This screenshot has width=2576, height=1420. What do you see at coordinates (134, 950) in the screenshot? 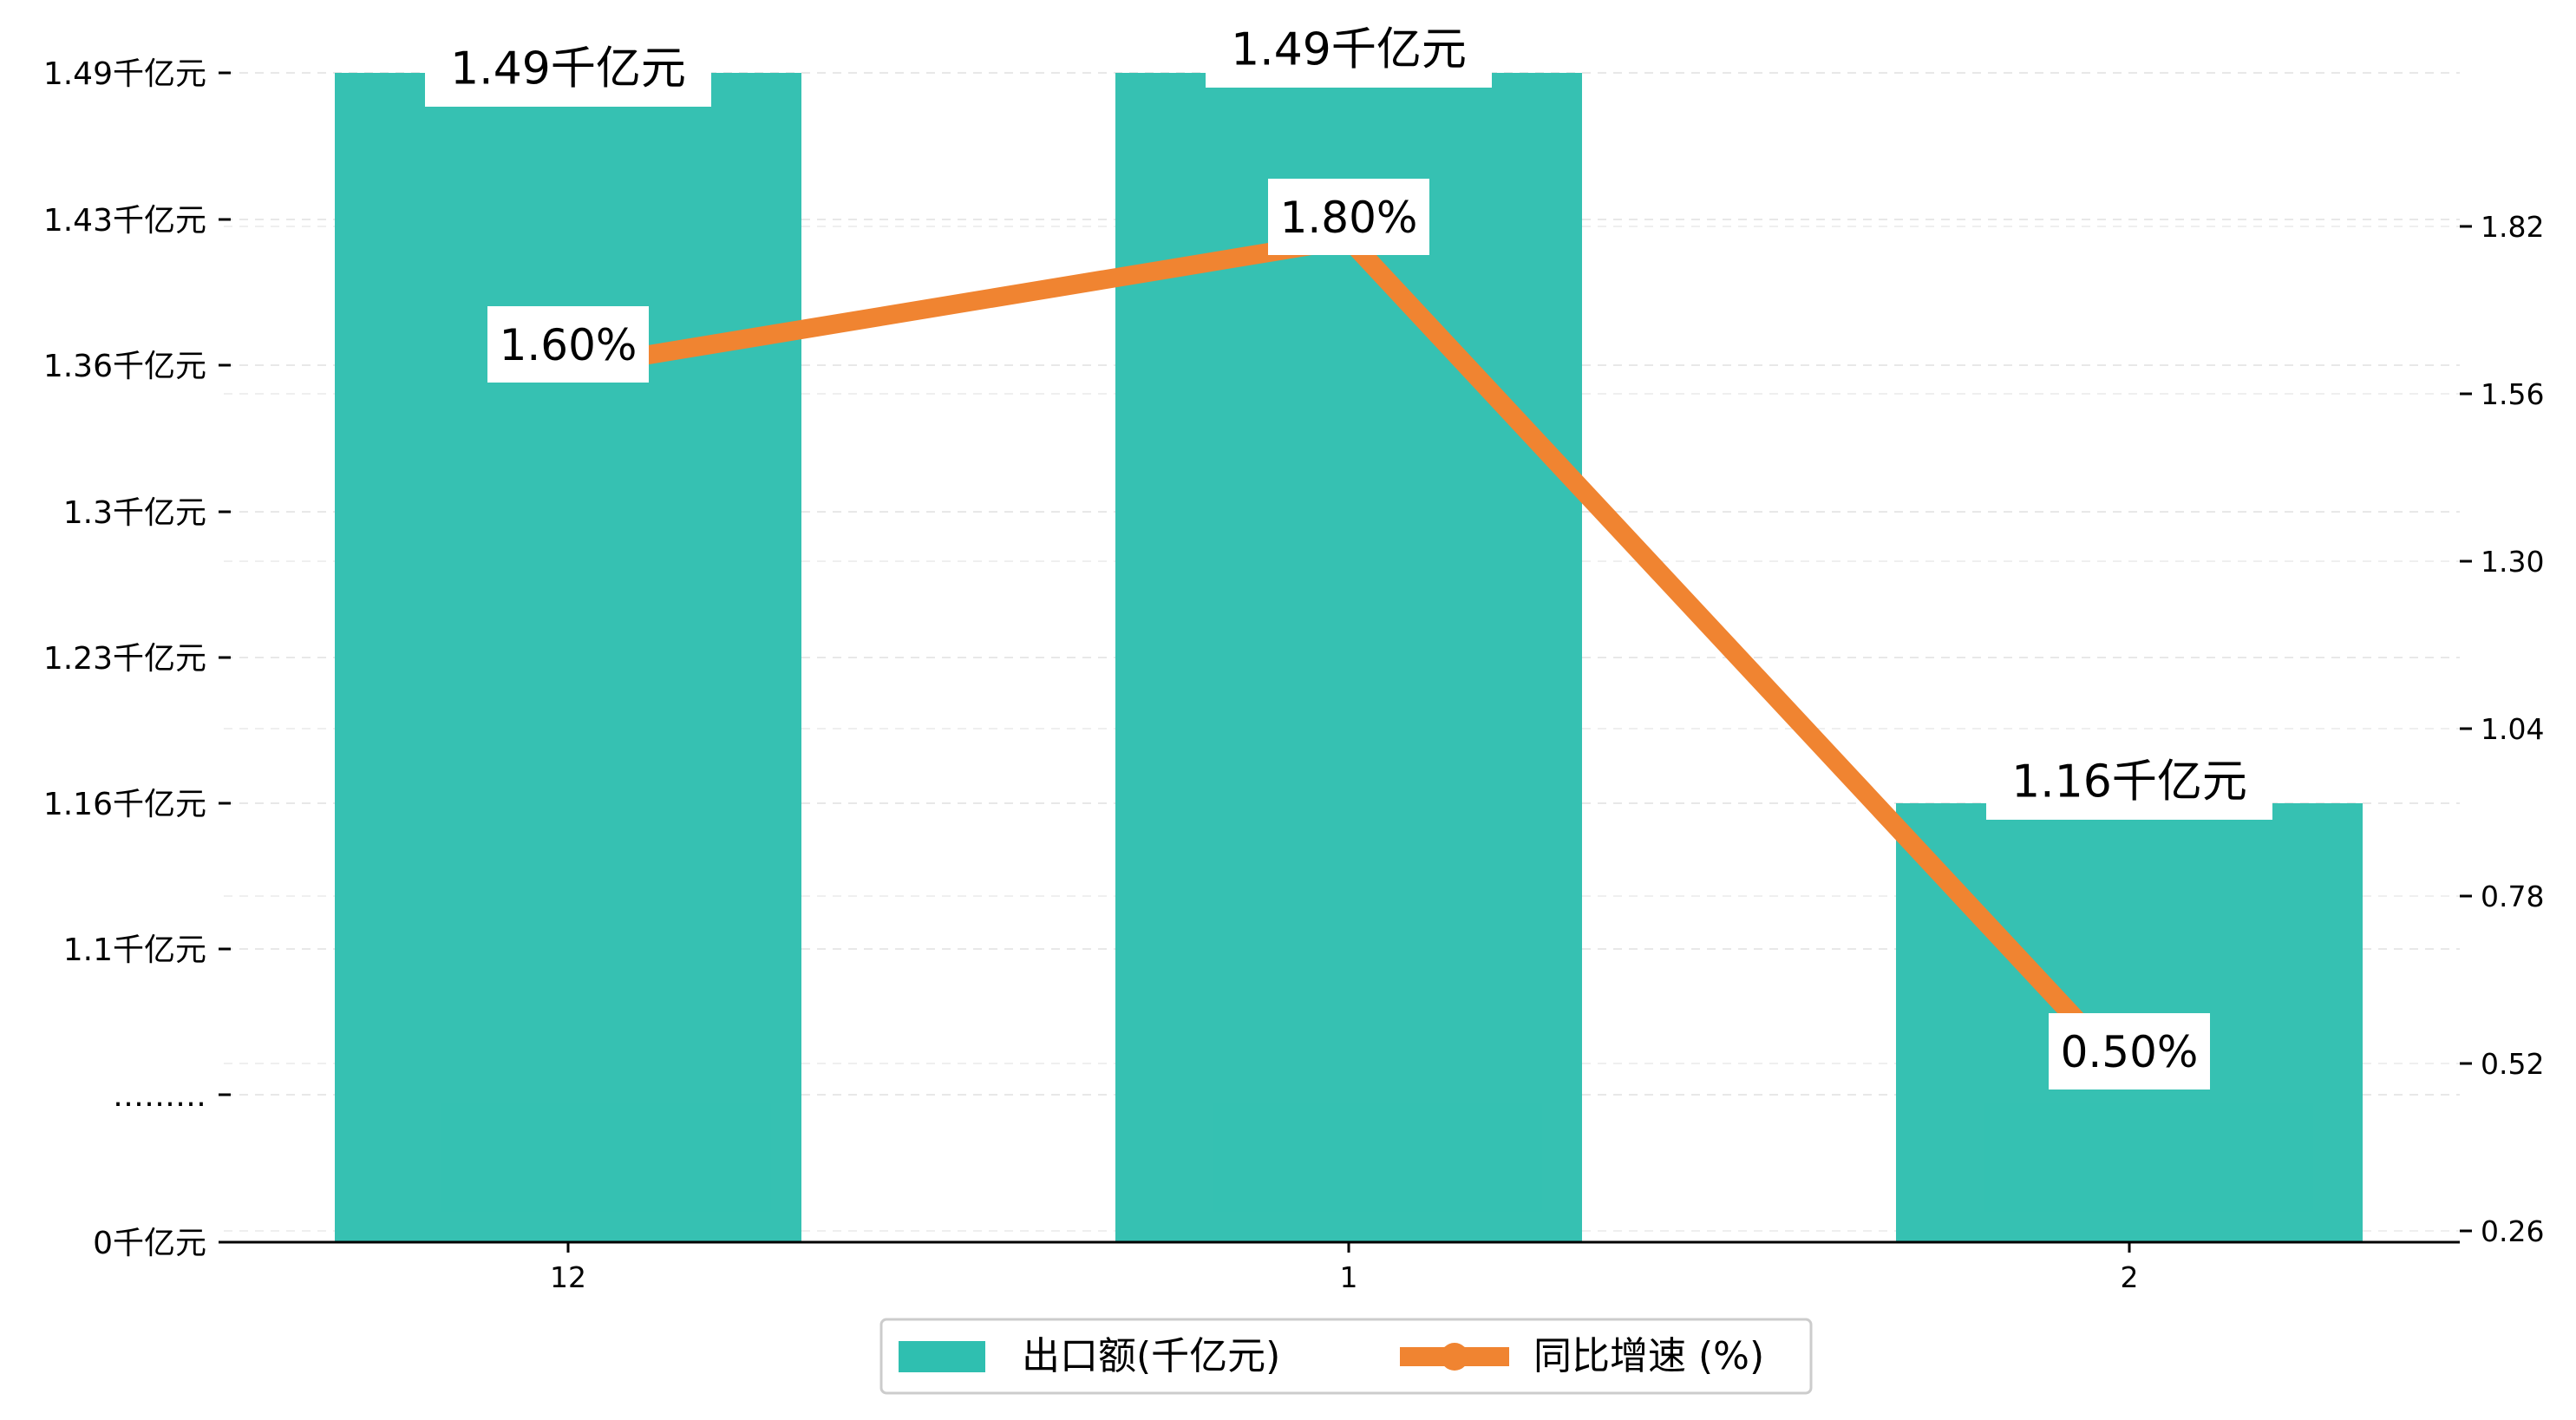
I see `left-tick-label: 1.1千亿元` at bounding box center [134, 950].